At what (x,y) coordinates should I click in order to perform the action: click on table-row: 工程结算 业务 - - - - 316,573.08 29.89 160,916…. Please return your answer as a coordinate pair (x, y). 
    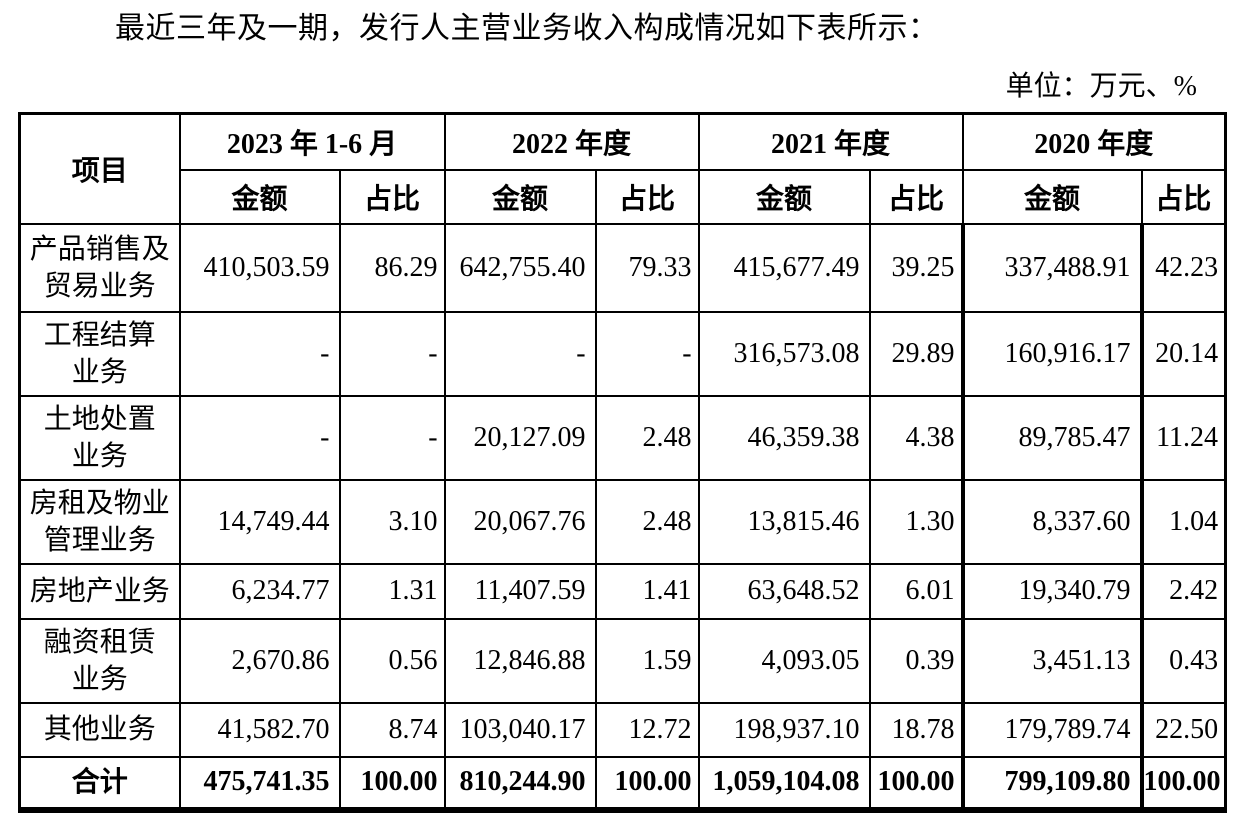
    Looking at the image, I should click on (622, 353).